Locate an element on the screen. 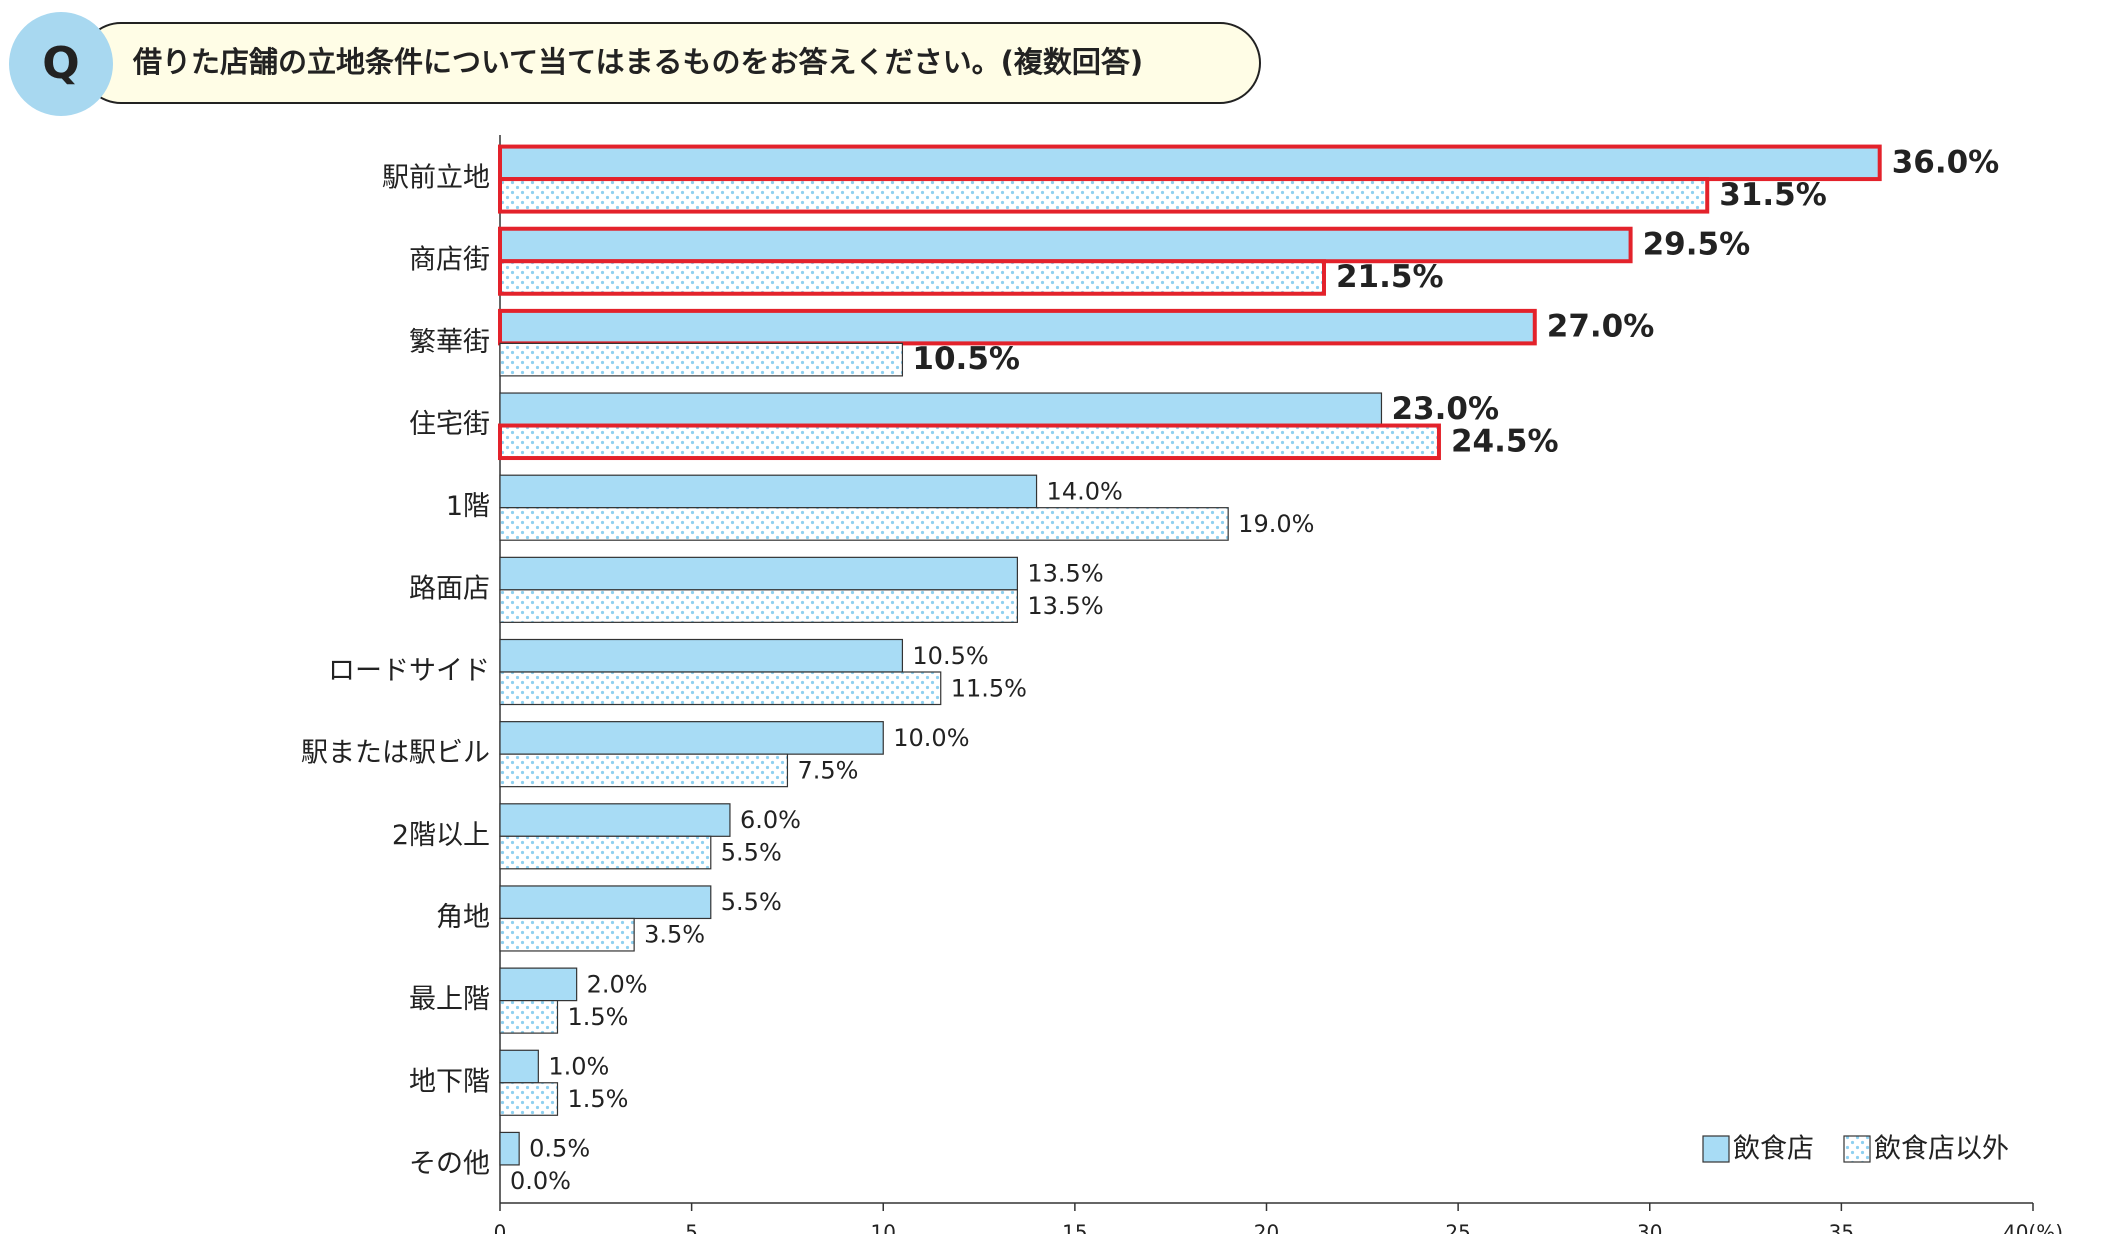 The width and height of the screenshot is (2101, 1234). value-label: 10.0% is located at coordinates (931, 738).